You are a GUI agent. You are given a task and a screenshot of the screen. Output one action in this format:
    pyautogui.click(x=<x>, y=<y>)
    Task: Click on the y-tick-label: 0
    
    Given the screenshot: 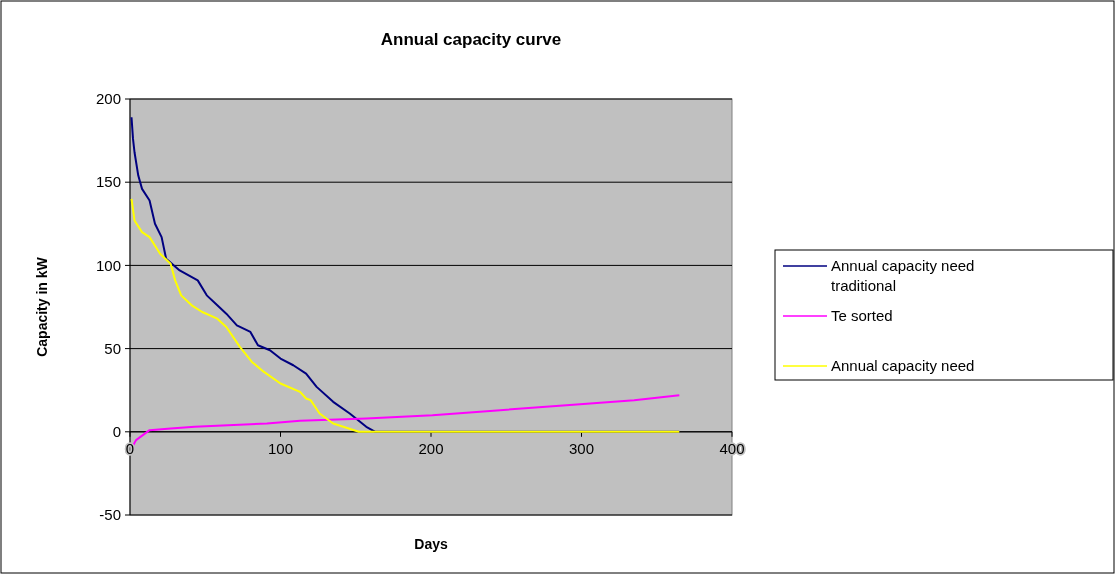 What is the action you would take?
    pyautogui.click(x=116, y=432)
    